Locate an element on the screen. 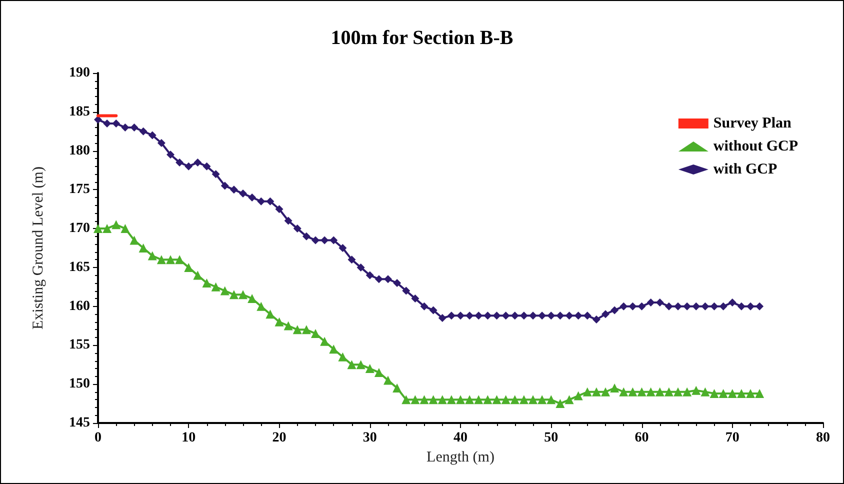 The image size is (844, 484). x-axis-title: Length (m) is located at coordinates (460, 457).